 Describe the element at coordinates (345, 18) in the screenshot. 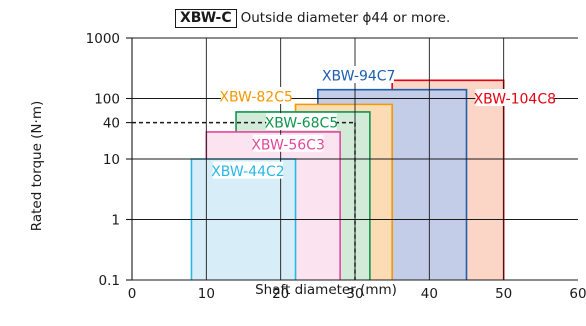

I see `header-text: Outside diameter ϕ44 or more.` at that location.